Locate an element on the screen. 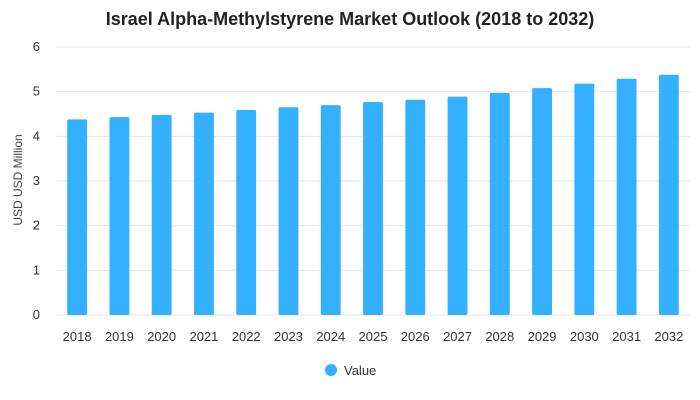 The width and height of the screenshot is (700, 400). x-tick-label: 2023 is located at coordinates (288, 336).